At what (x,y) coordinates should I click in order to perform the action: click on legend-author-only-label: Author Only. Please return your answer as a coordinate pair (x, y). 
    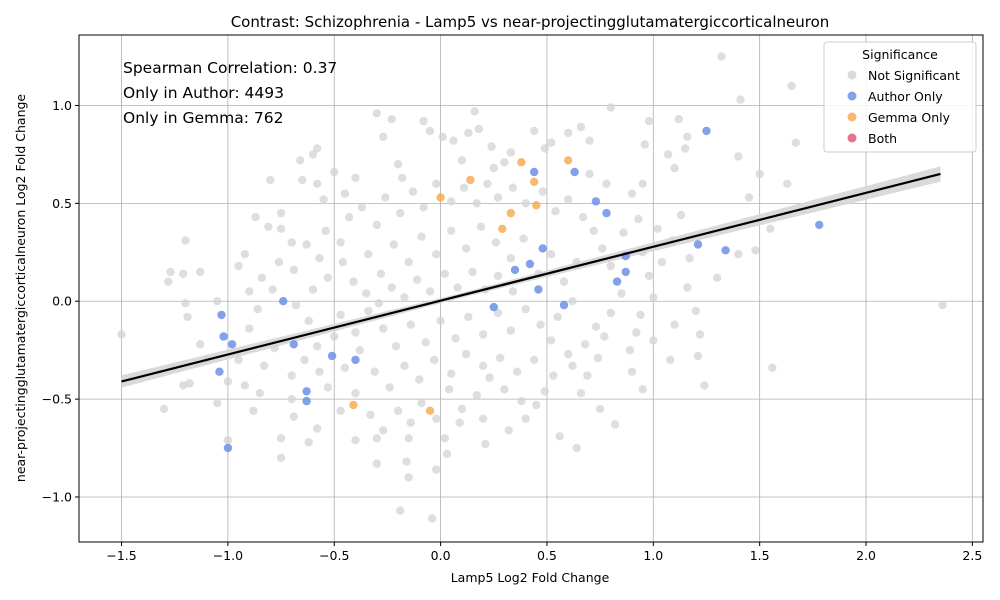
    Looking at the image, I should click on (905, 96).